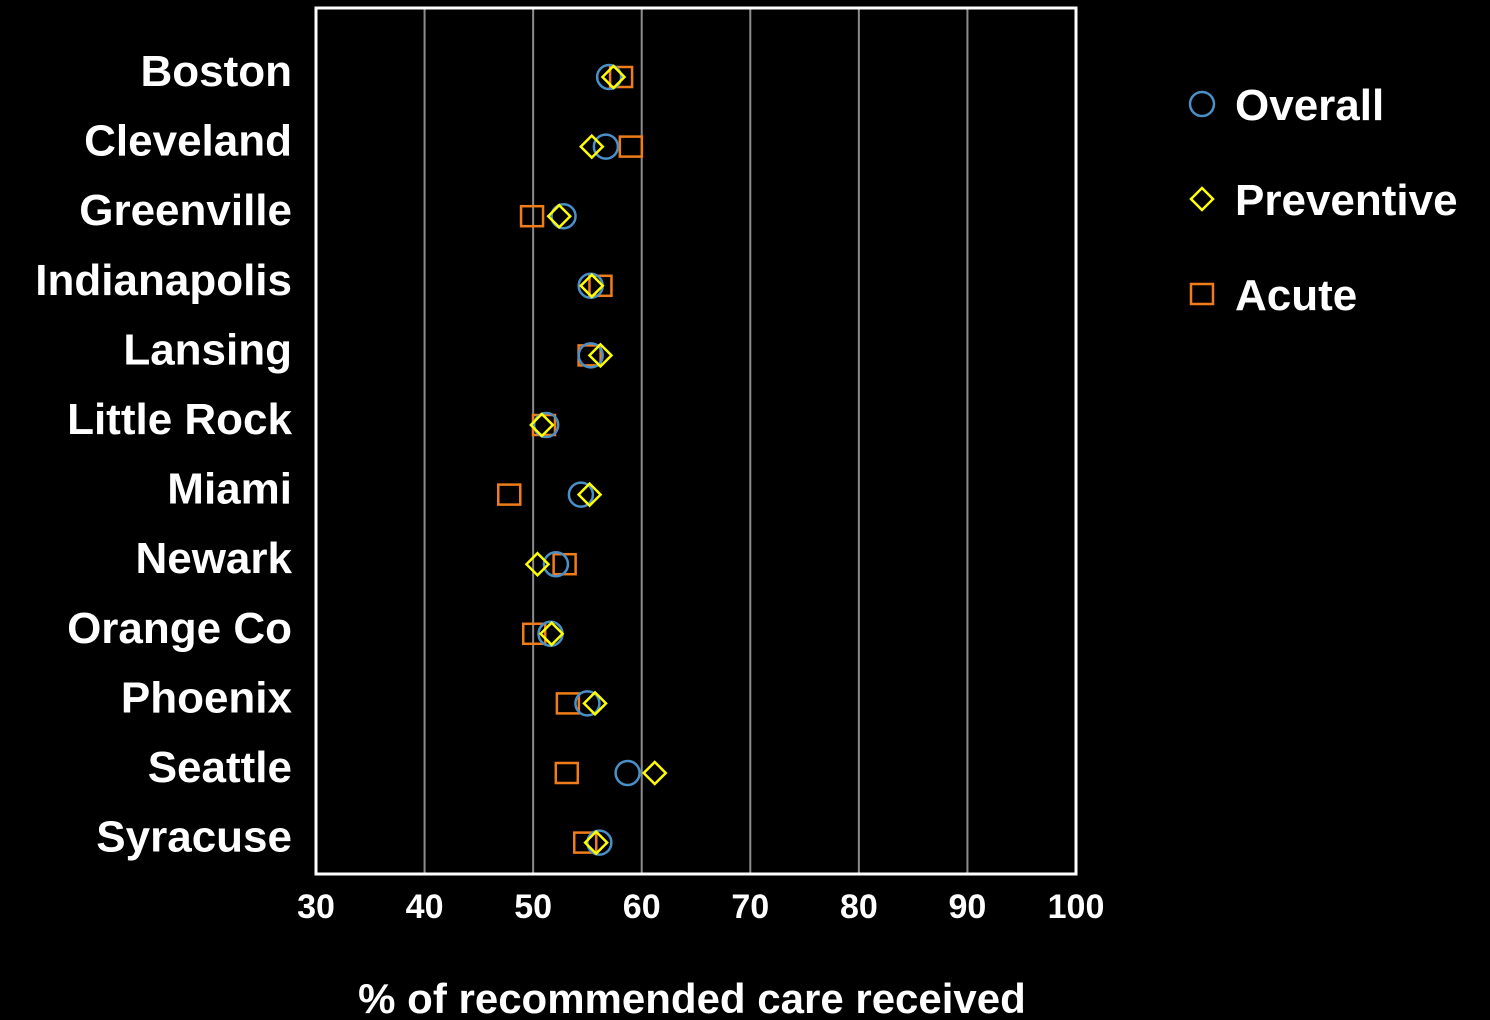  What do you see at coordinates (185, 210) in the screenshot?
I see `category-label: Greenville` at bounding box center [185, 210].